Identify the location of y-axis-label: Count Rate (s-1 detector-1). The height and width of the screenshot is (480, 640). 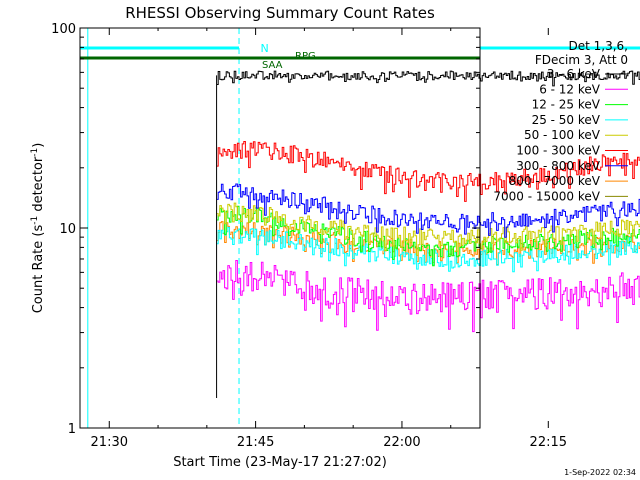
(38, 228).